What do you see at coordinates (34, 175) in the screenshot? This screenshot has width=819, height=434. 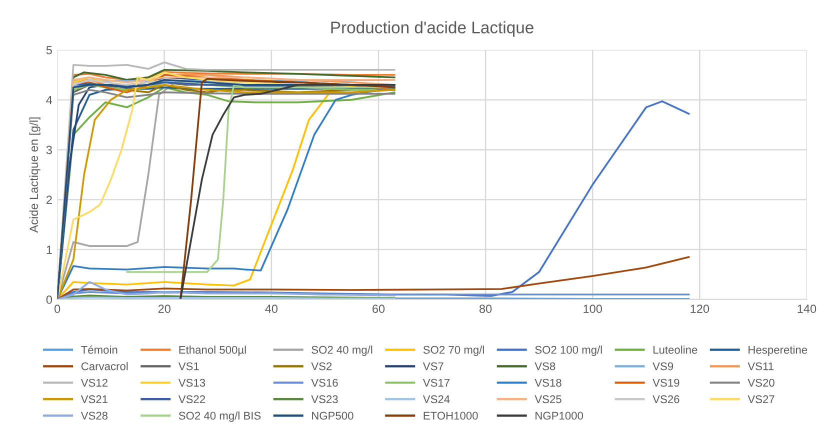 I see `y-axis-title: Acide Lactique en [g/l]` at bounding box center [34, 175].